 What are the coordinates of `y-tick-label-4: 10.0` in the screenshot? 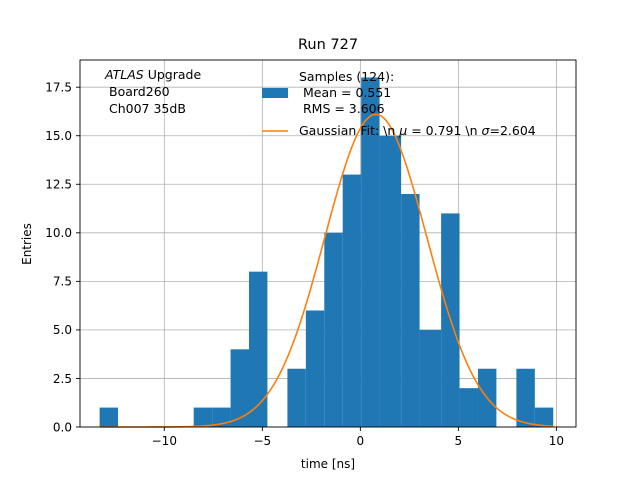 It's located at (58, 233).